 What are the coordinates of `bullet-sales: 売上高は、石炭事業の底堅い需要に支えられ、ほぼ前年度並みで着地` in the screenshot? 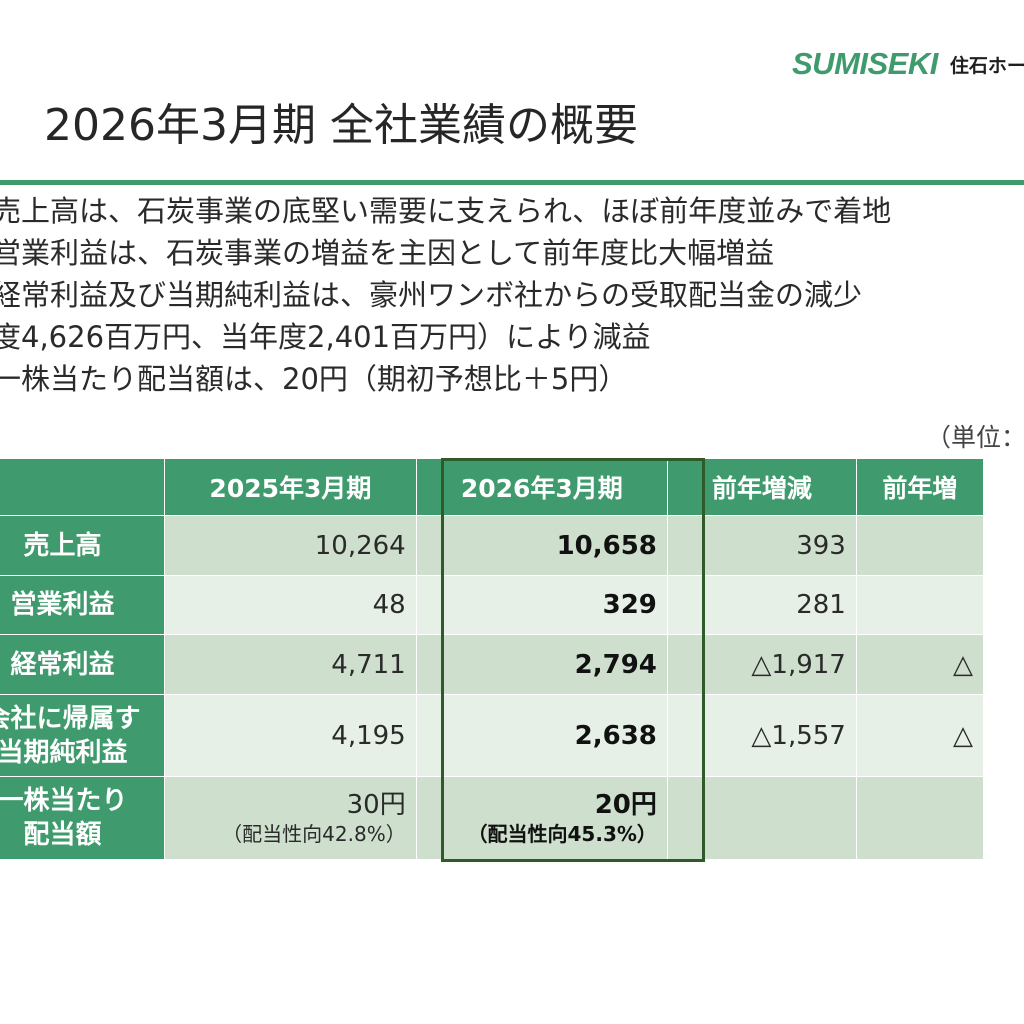 It's located at (446, 211).